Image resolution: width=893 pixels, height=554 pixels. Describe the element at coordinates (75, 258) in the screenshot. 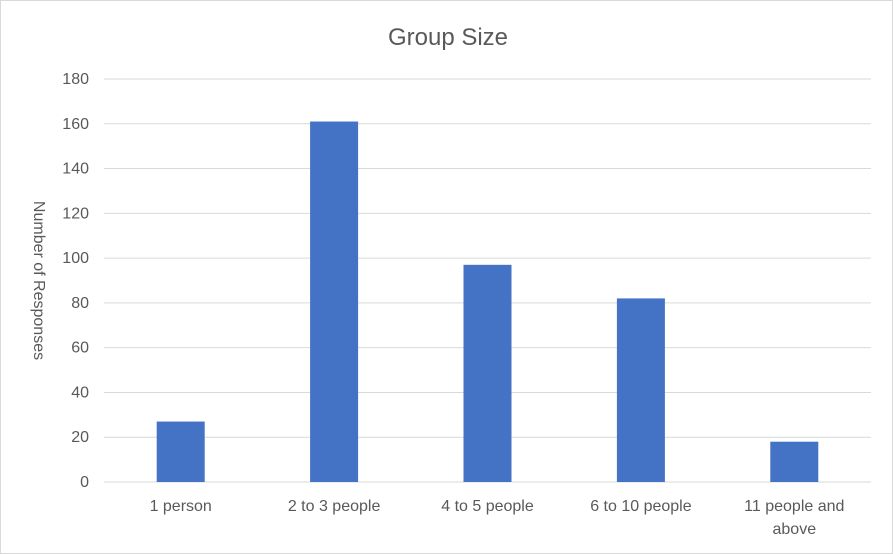

I see `y-tick-label-100: 100` at that location.